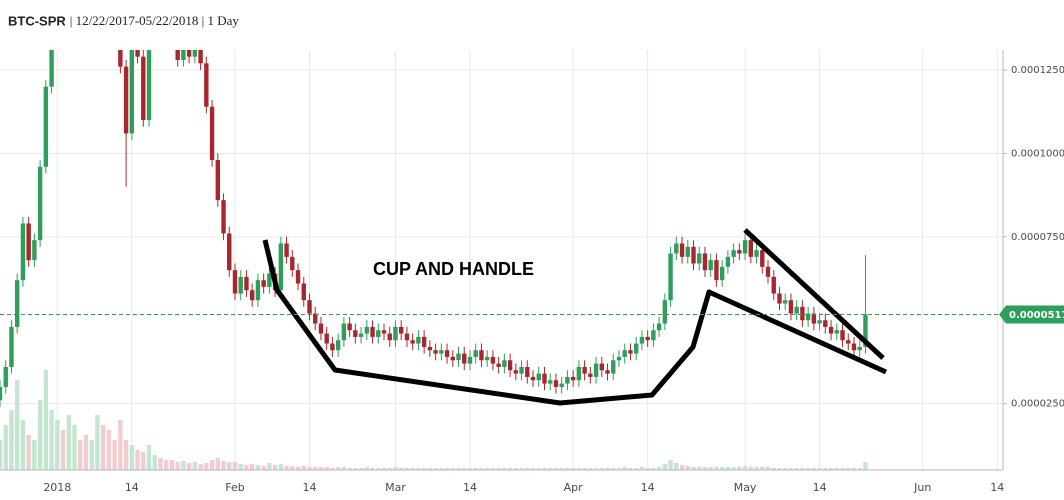  Describe the element at coordinates (155, 20) in the screenshot. I see `chart-subtitle: | 12/22/2017-05/22/2018 | 1 Day` at that location.